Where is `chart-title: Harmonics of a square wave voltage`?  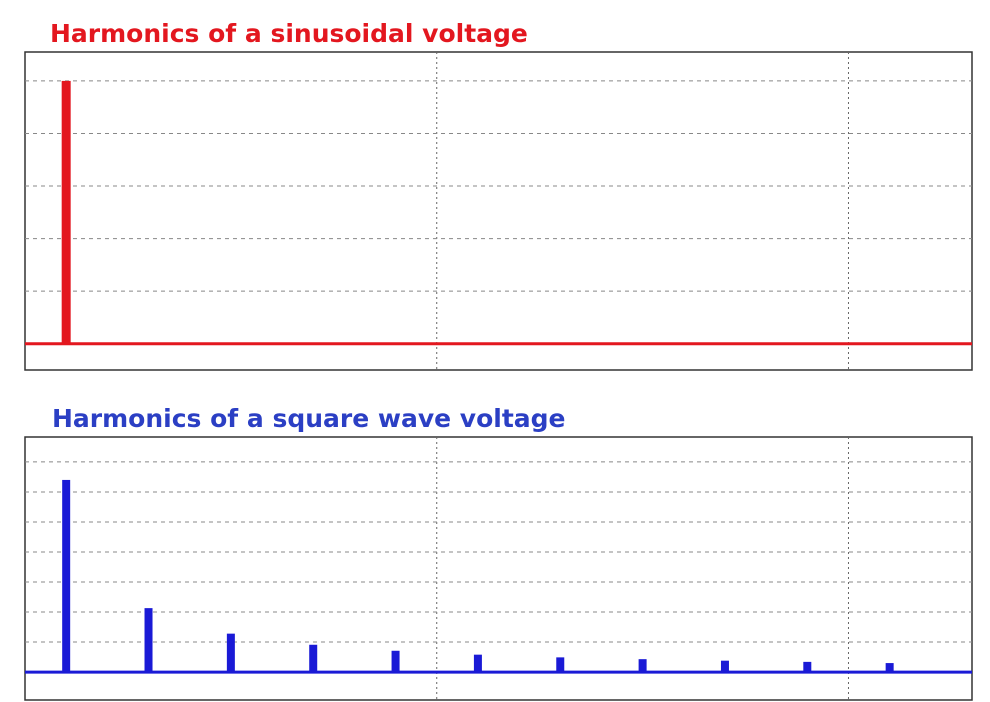 chart-title: Harmonics of a square wave voltage is located at coordinates (309, 418).